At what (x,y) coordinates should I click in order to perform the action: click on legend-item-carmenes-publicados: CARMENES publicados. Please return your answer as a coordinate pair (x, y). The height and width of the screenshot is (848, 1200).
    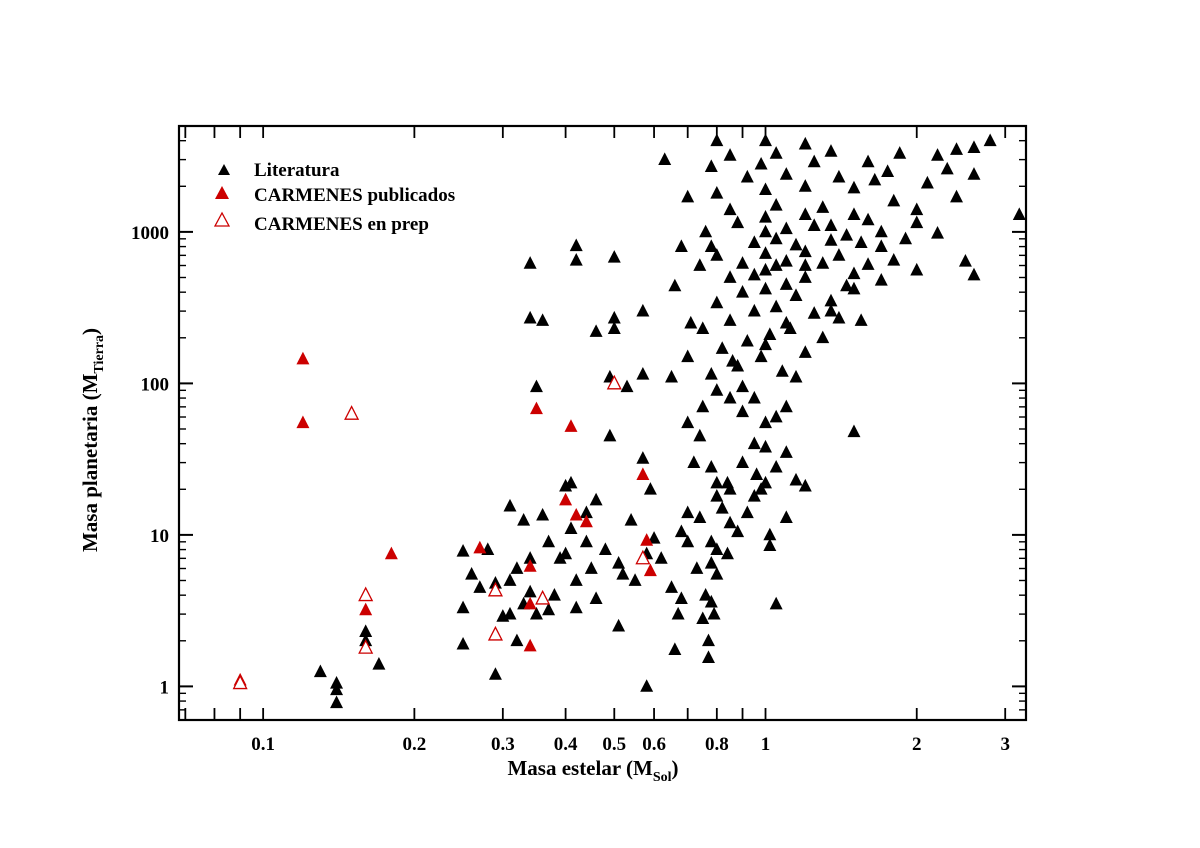
    Looking at the image, I should click on (335, 195).